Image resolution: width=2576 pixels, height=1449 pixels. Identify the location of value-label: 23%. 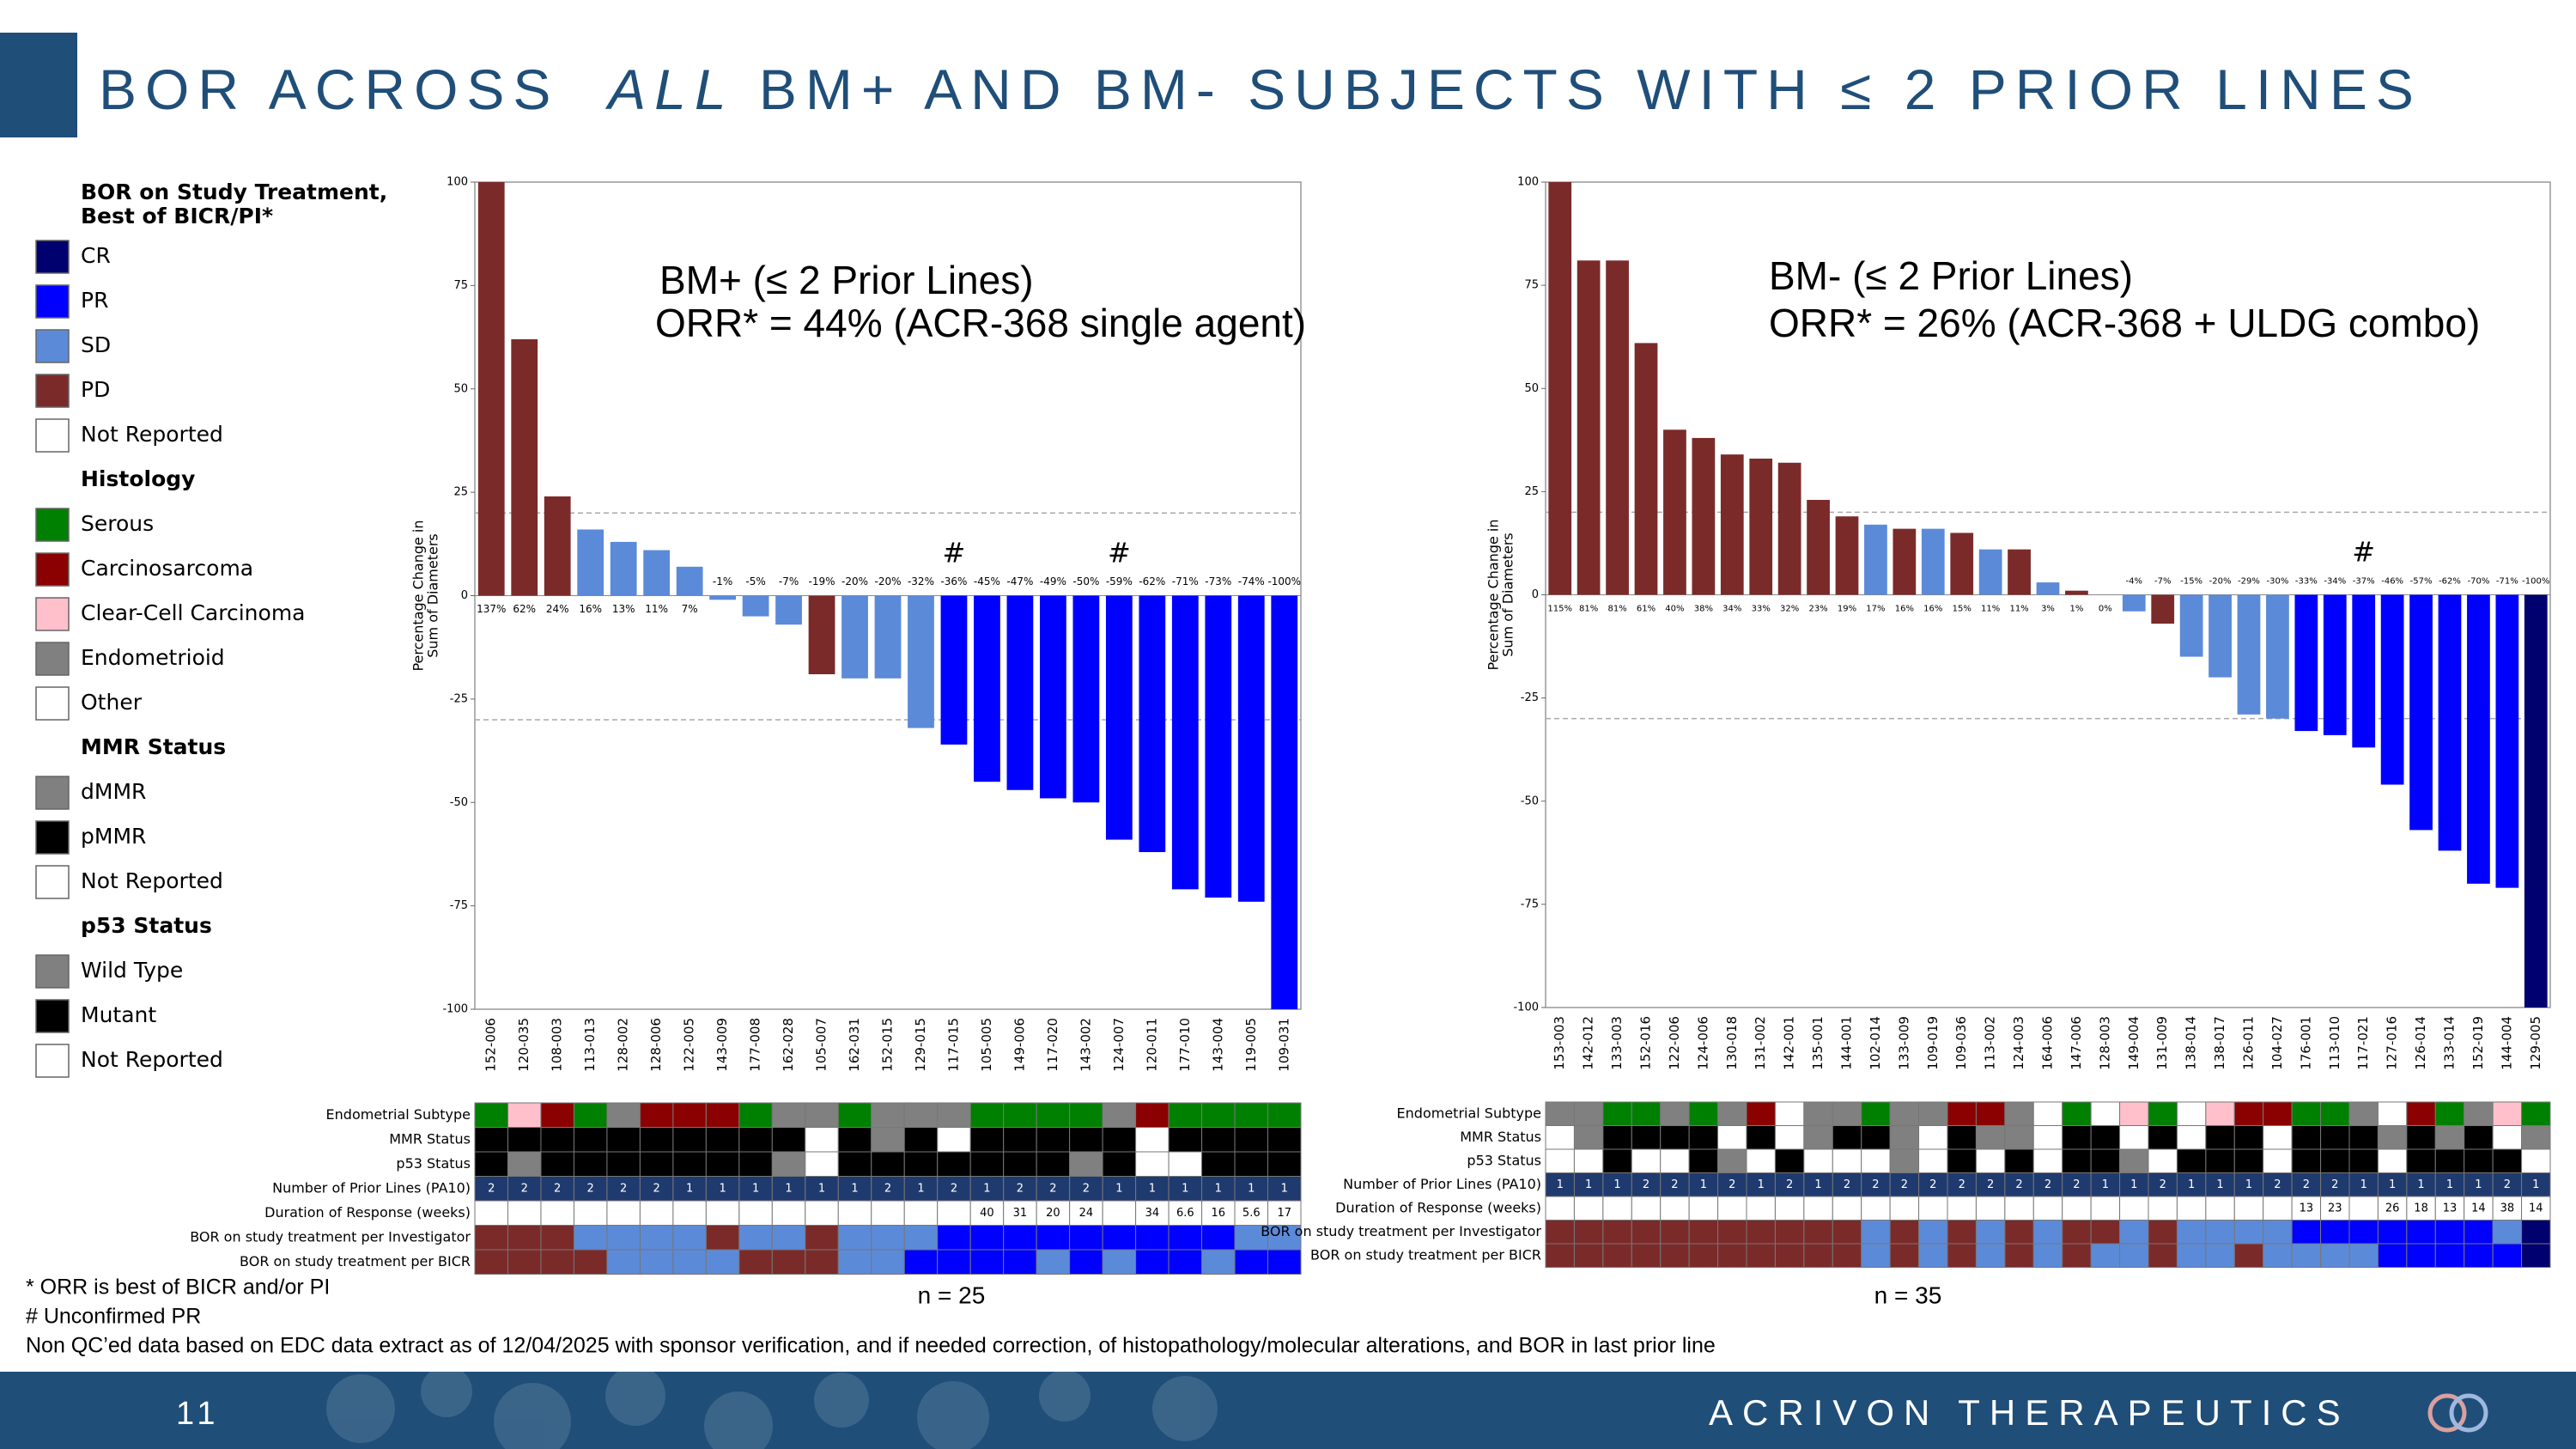
(1817, 609).